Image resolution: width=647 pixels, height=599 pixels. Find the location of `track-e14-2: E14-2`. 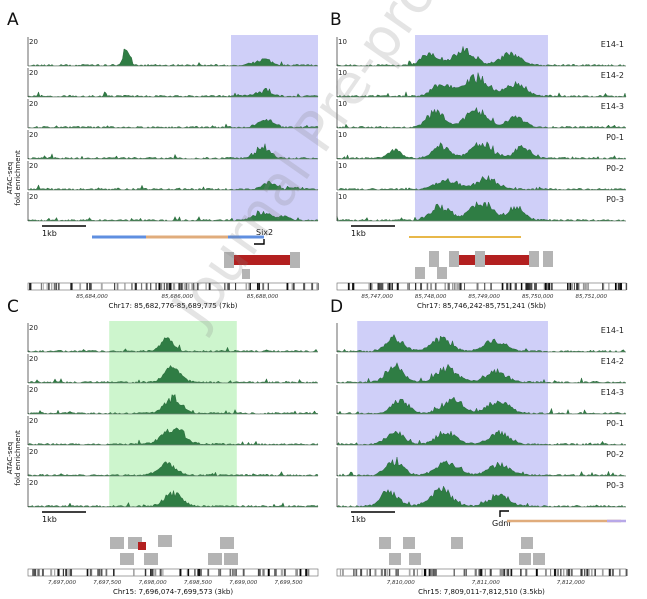

track-e14-2: E14-2 is located at coordinates (481, 369).